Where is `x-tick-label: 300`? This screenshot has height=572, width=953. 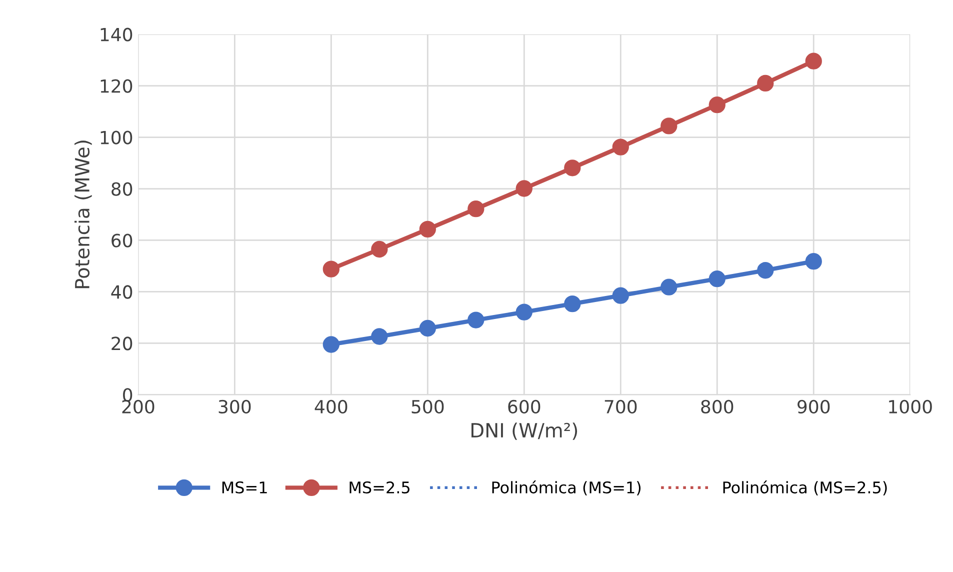 x-tick-label: 300 is located at coordinates (234, 407).